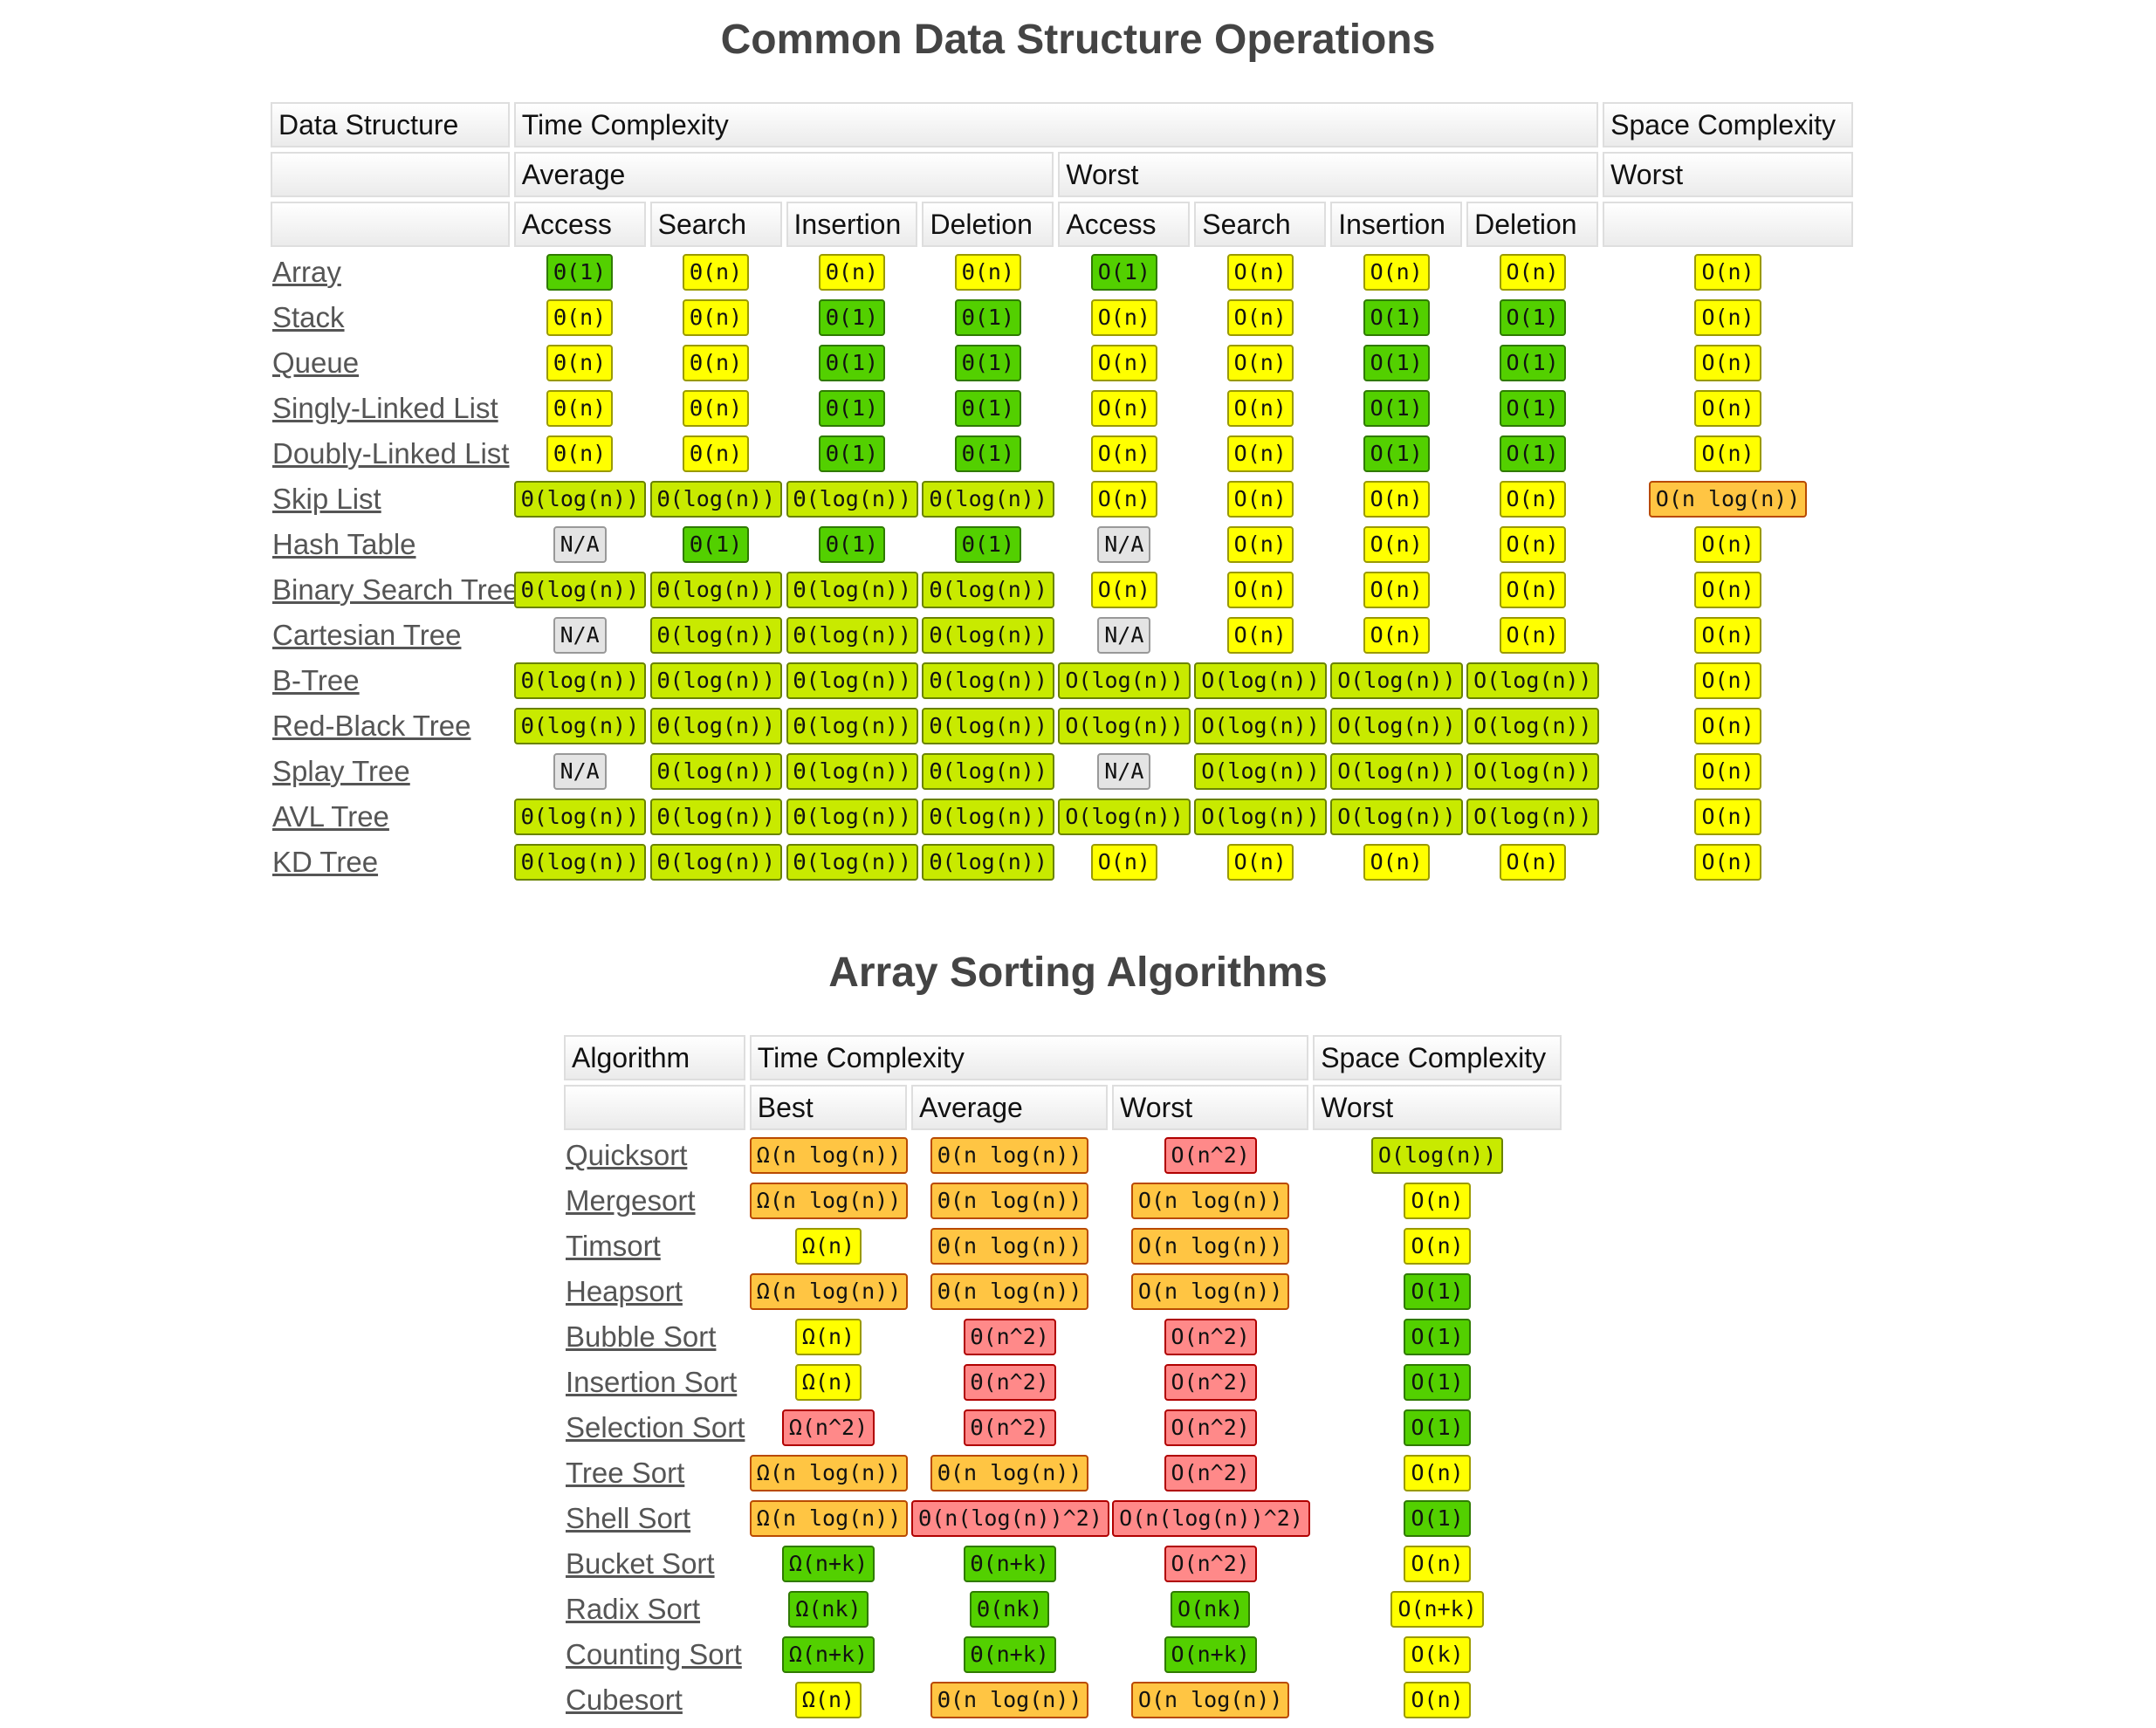  What do you see at coordinates (625, 1472) in the screenshot?
I see `link-tree-sort: Tree Sort` at bounding box center [625, 1472].